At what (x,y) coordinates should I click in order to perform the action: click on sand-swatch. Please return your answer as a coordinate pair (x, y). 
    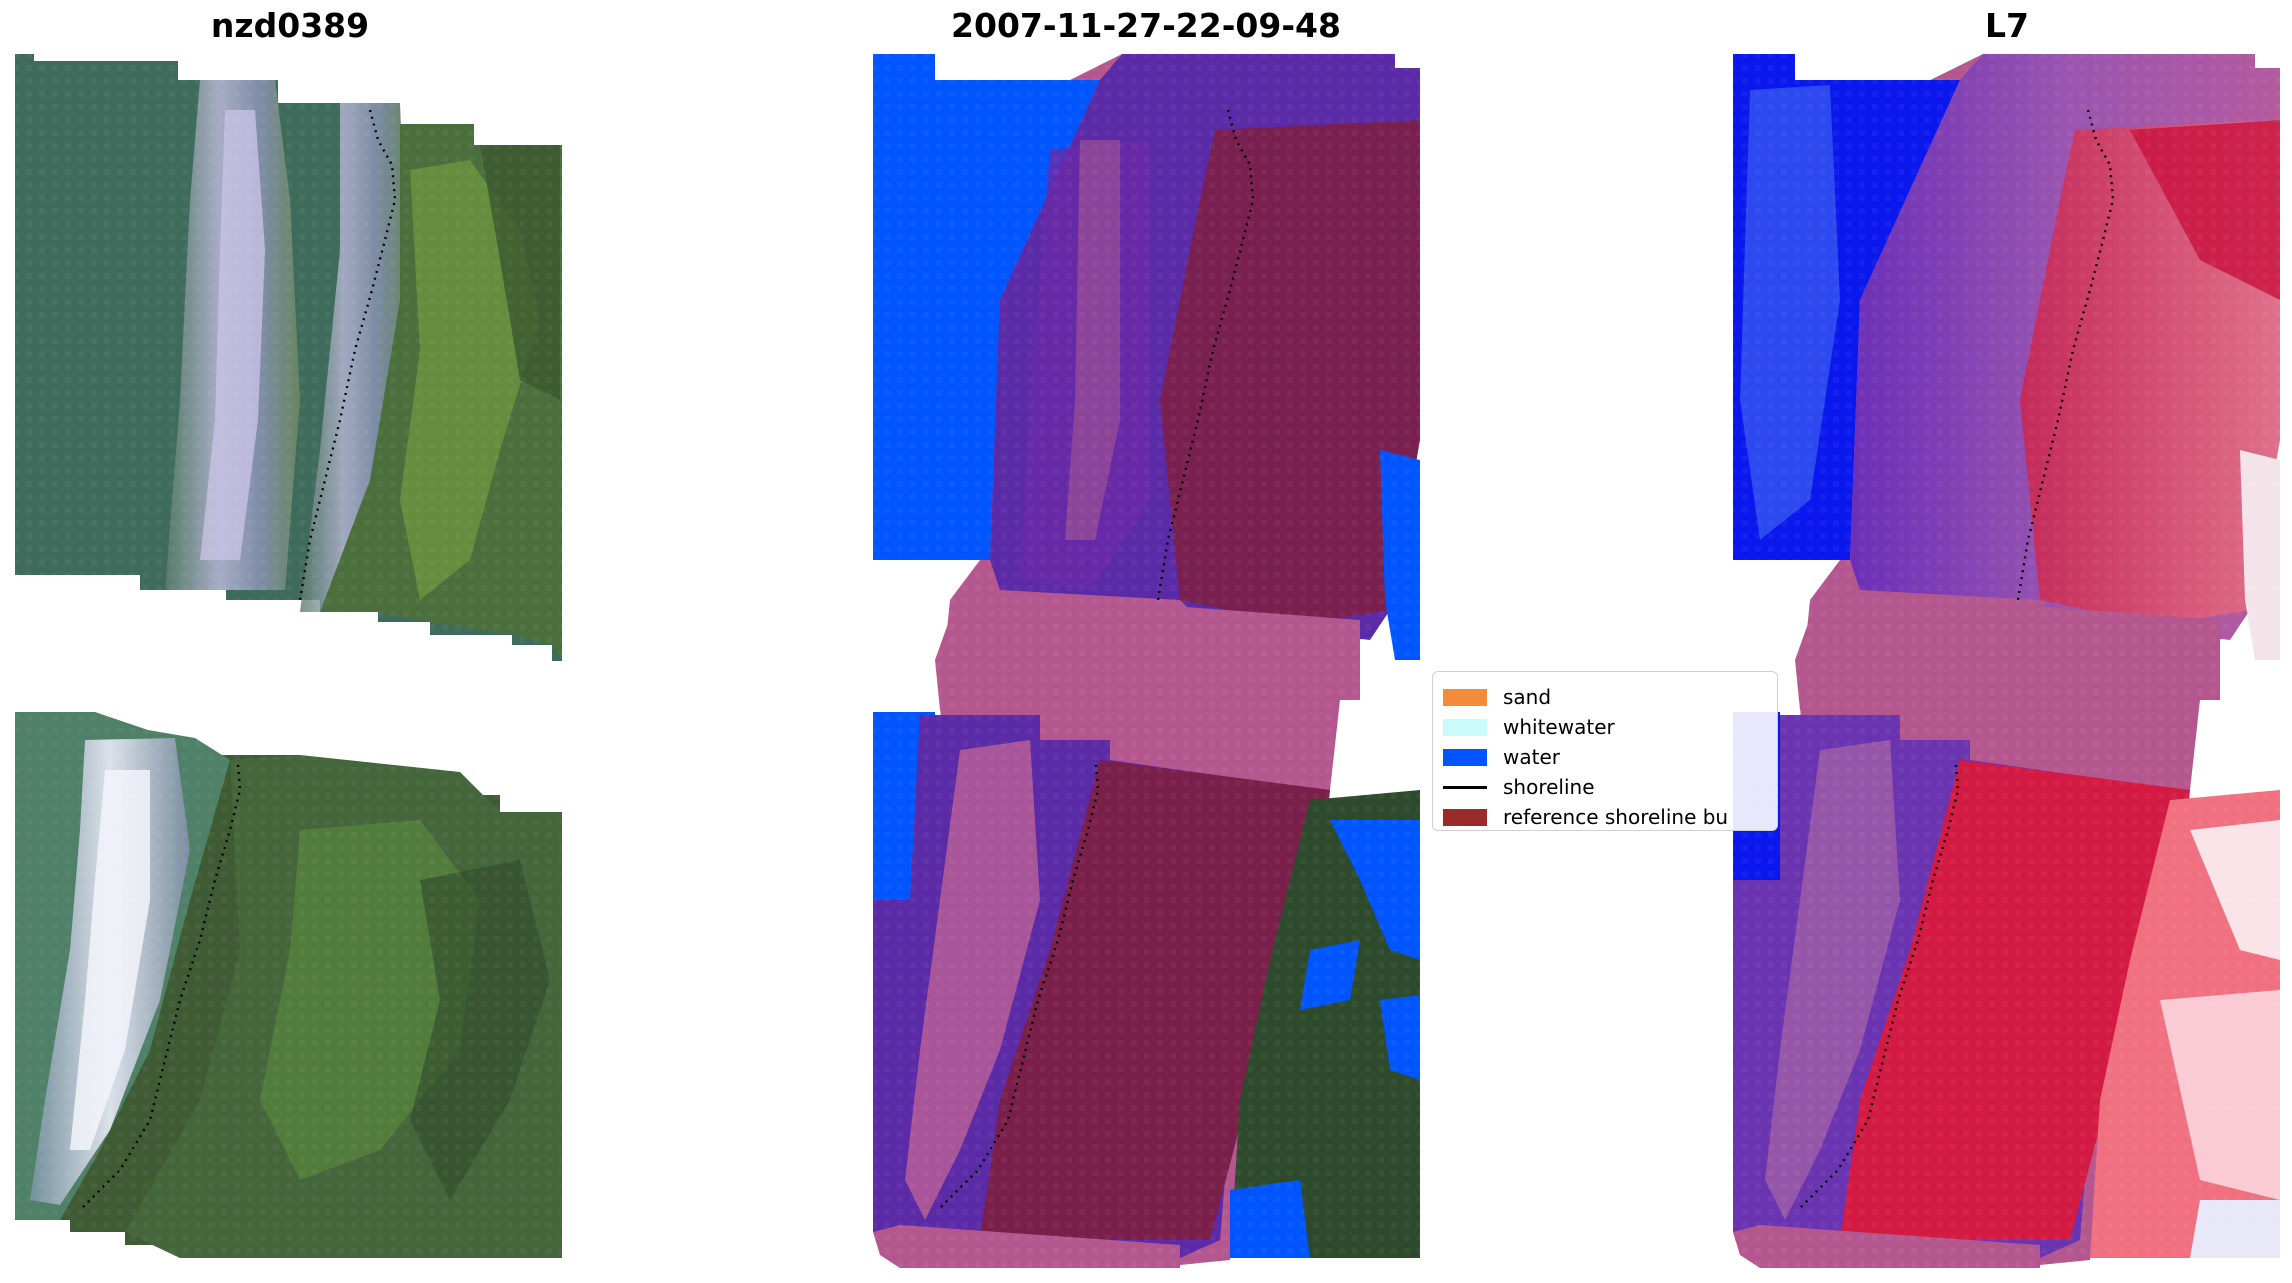
    Looking at the image, I should click on (1465, 697).